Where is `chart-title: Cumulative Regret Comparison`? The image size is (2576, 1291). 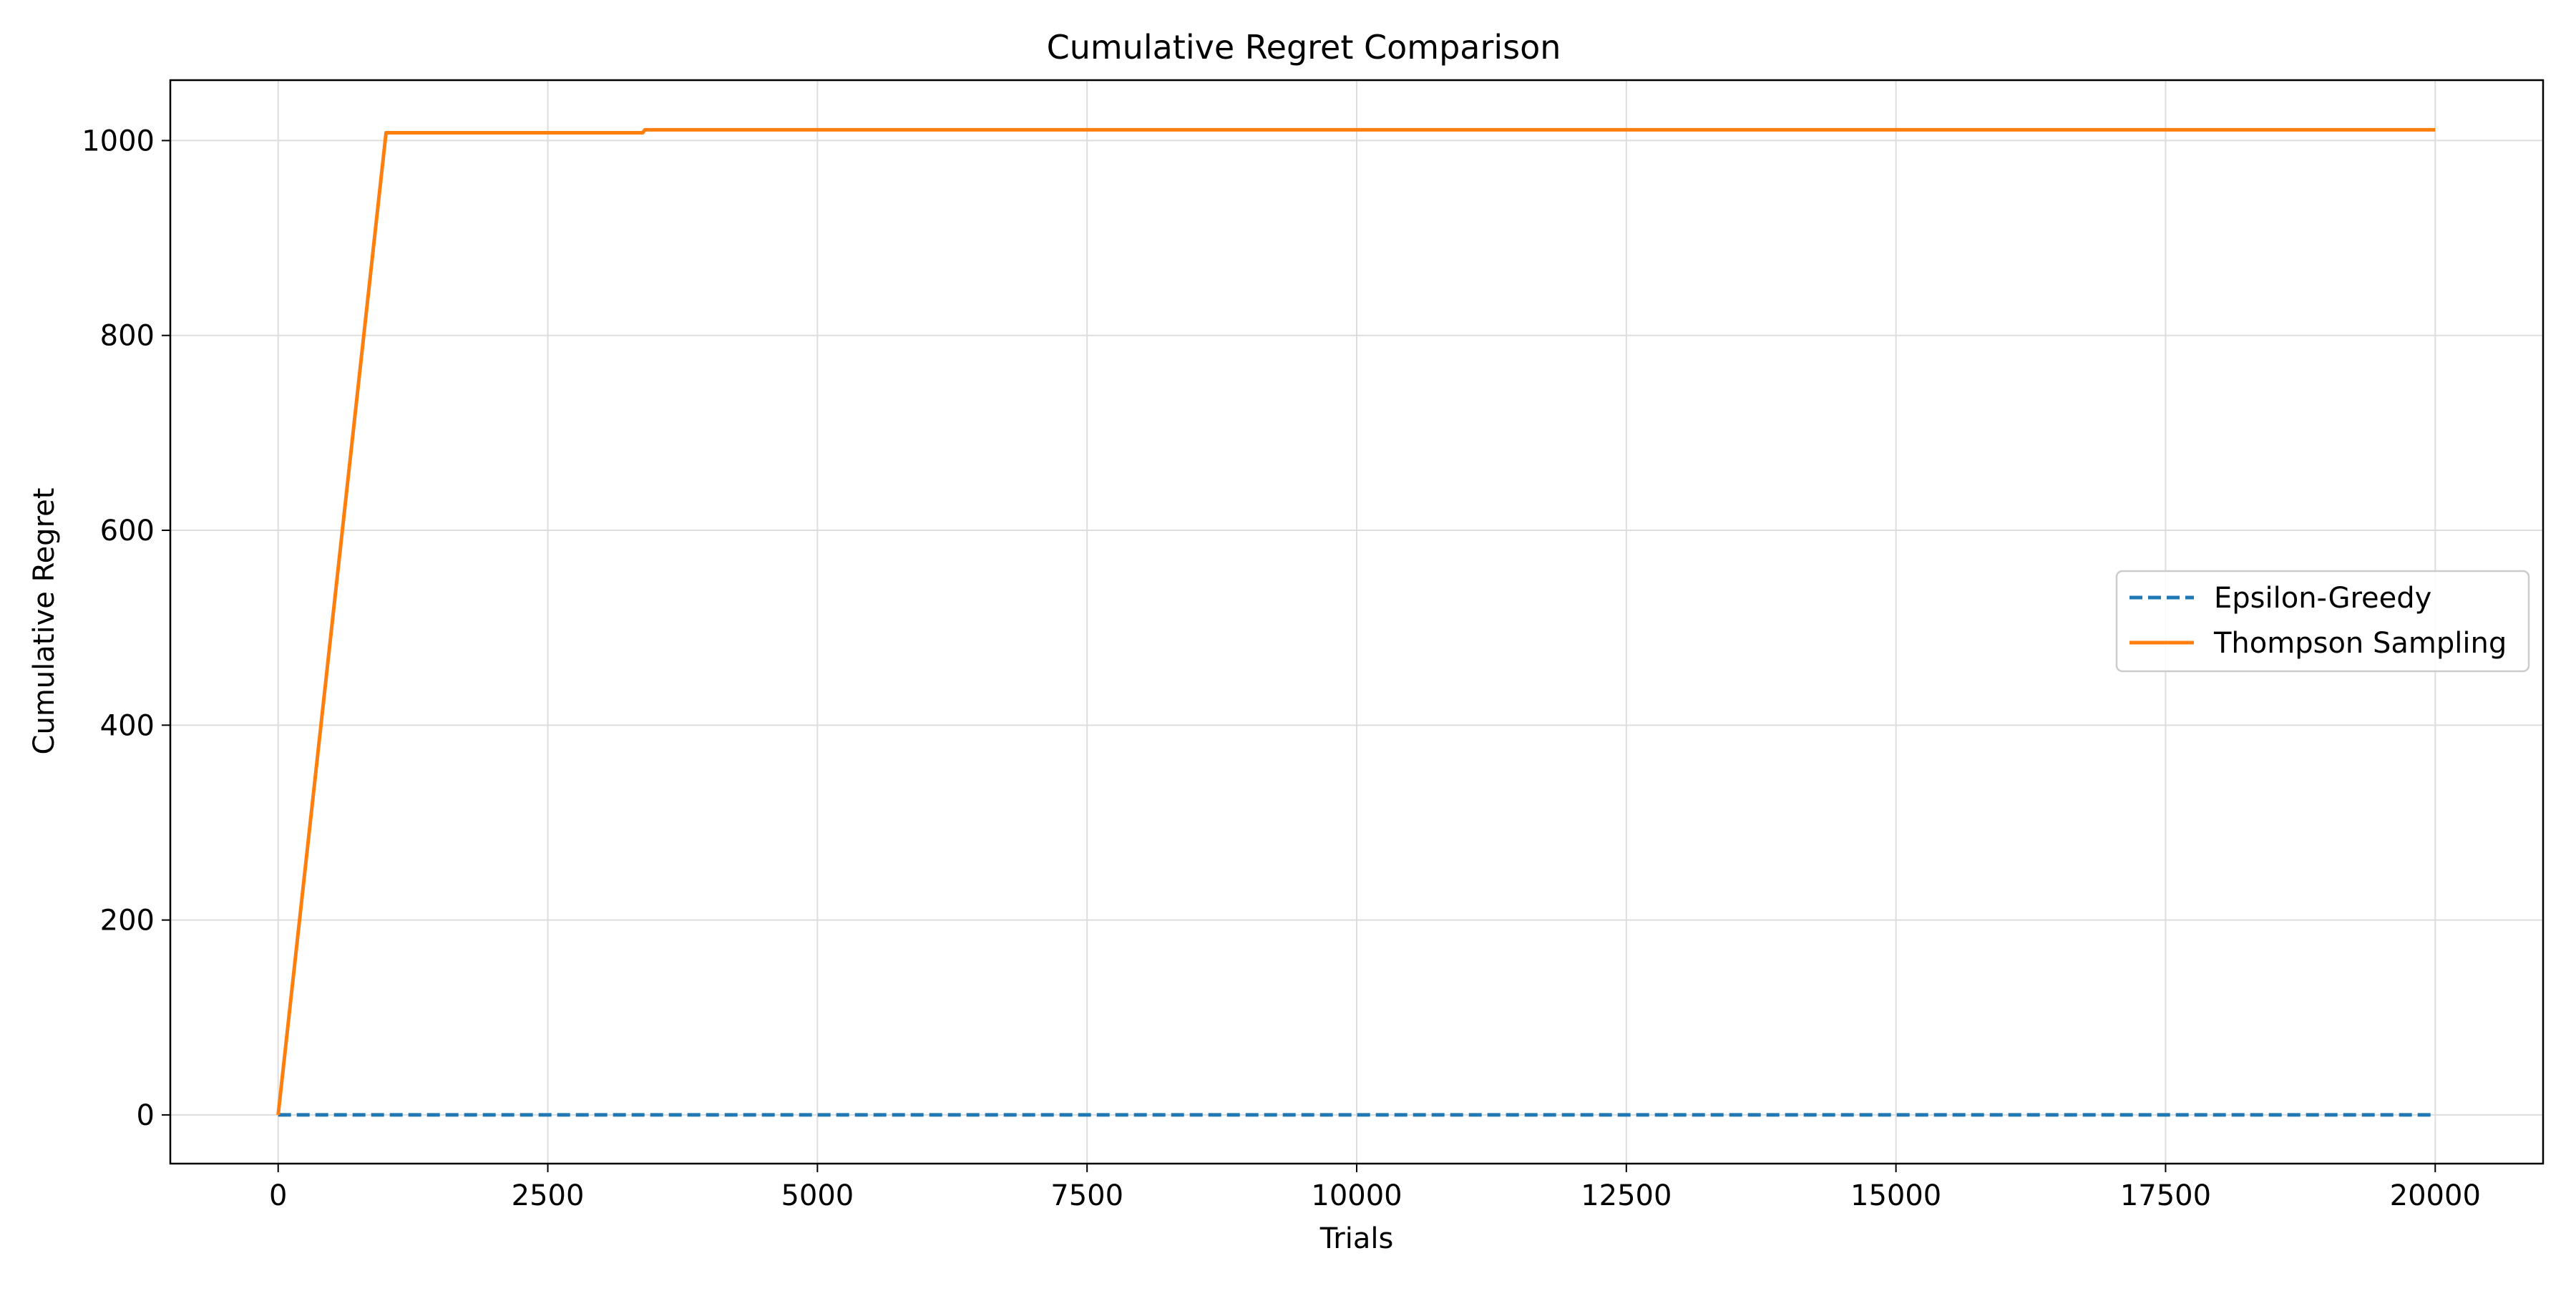
chart-title: Cumulative Regret Comparison is located at coordinates (1304, 47).